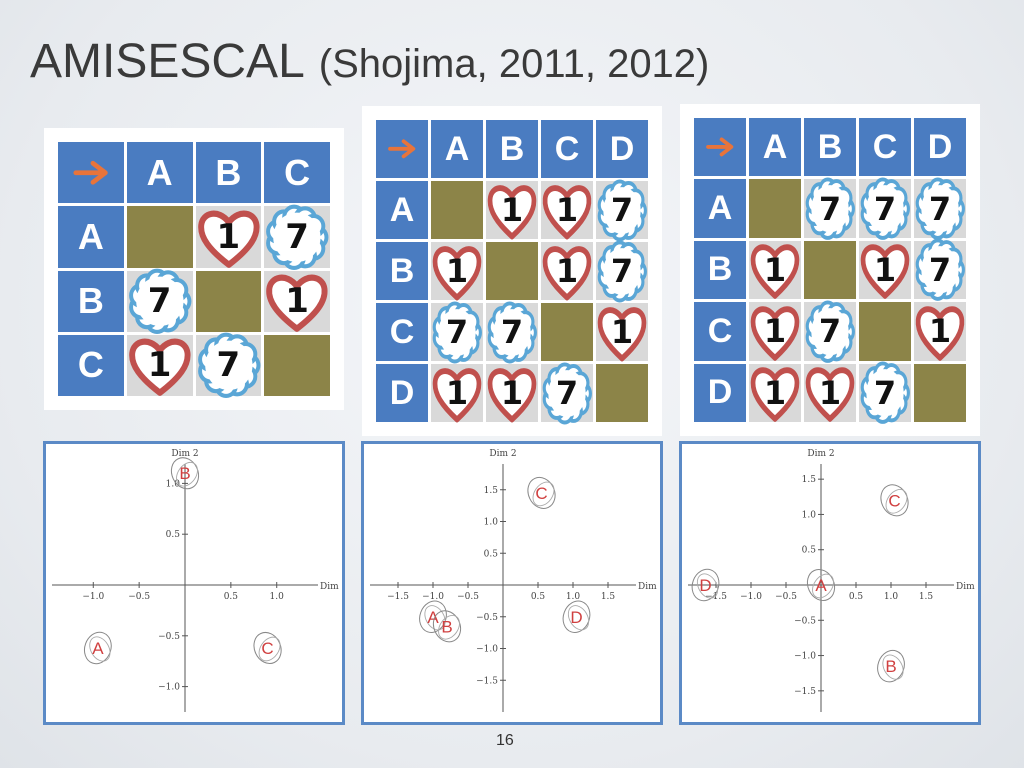 The image size is (1024, 768). What do you see at coordinates (167, 61) in the screenshot?
I see `slide-title-main: AMISESCAL` at bounding box center [167, 61].